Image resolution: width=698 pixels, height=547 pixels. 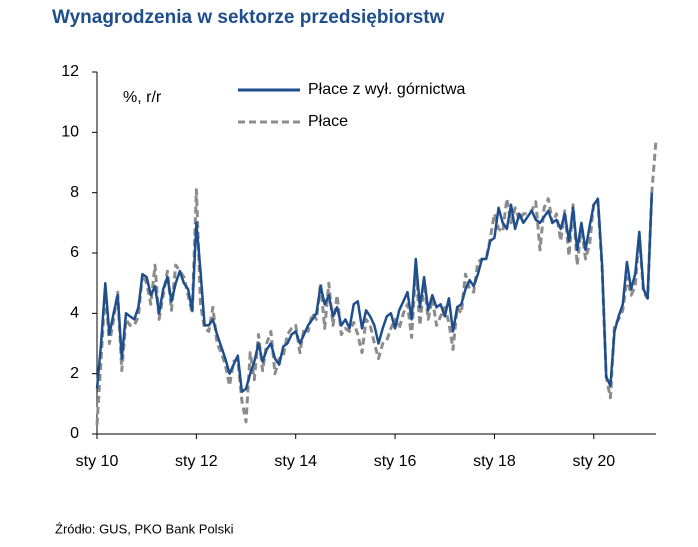 What do you see at coordinates (74, 252) in the screenshot?
I see `y-tick-label: 6` at bounding box center [74, 252].